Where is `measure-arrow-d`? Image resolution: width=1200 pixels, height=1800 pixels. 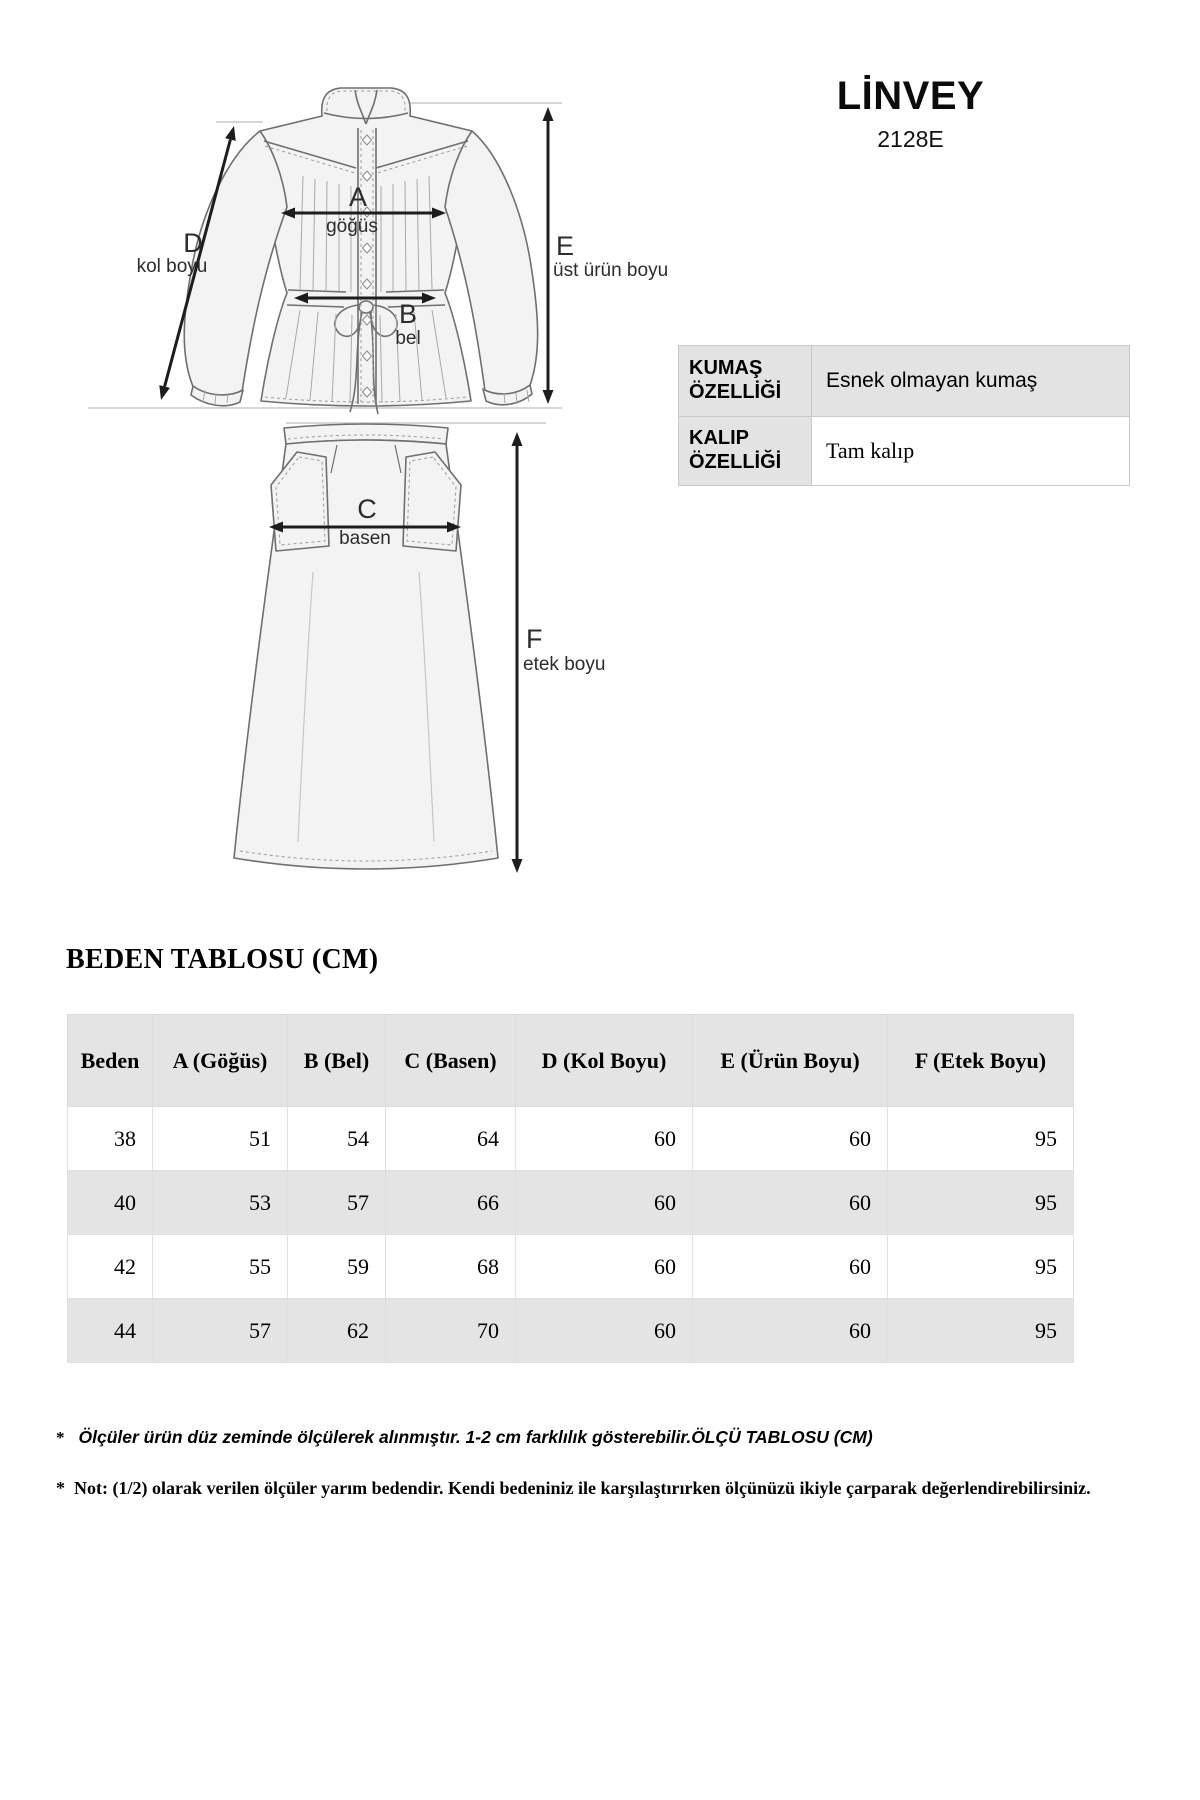
measure-arrow-d is located at coordinates (197, 263).